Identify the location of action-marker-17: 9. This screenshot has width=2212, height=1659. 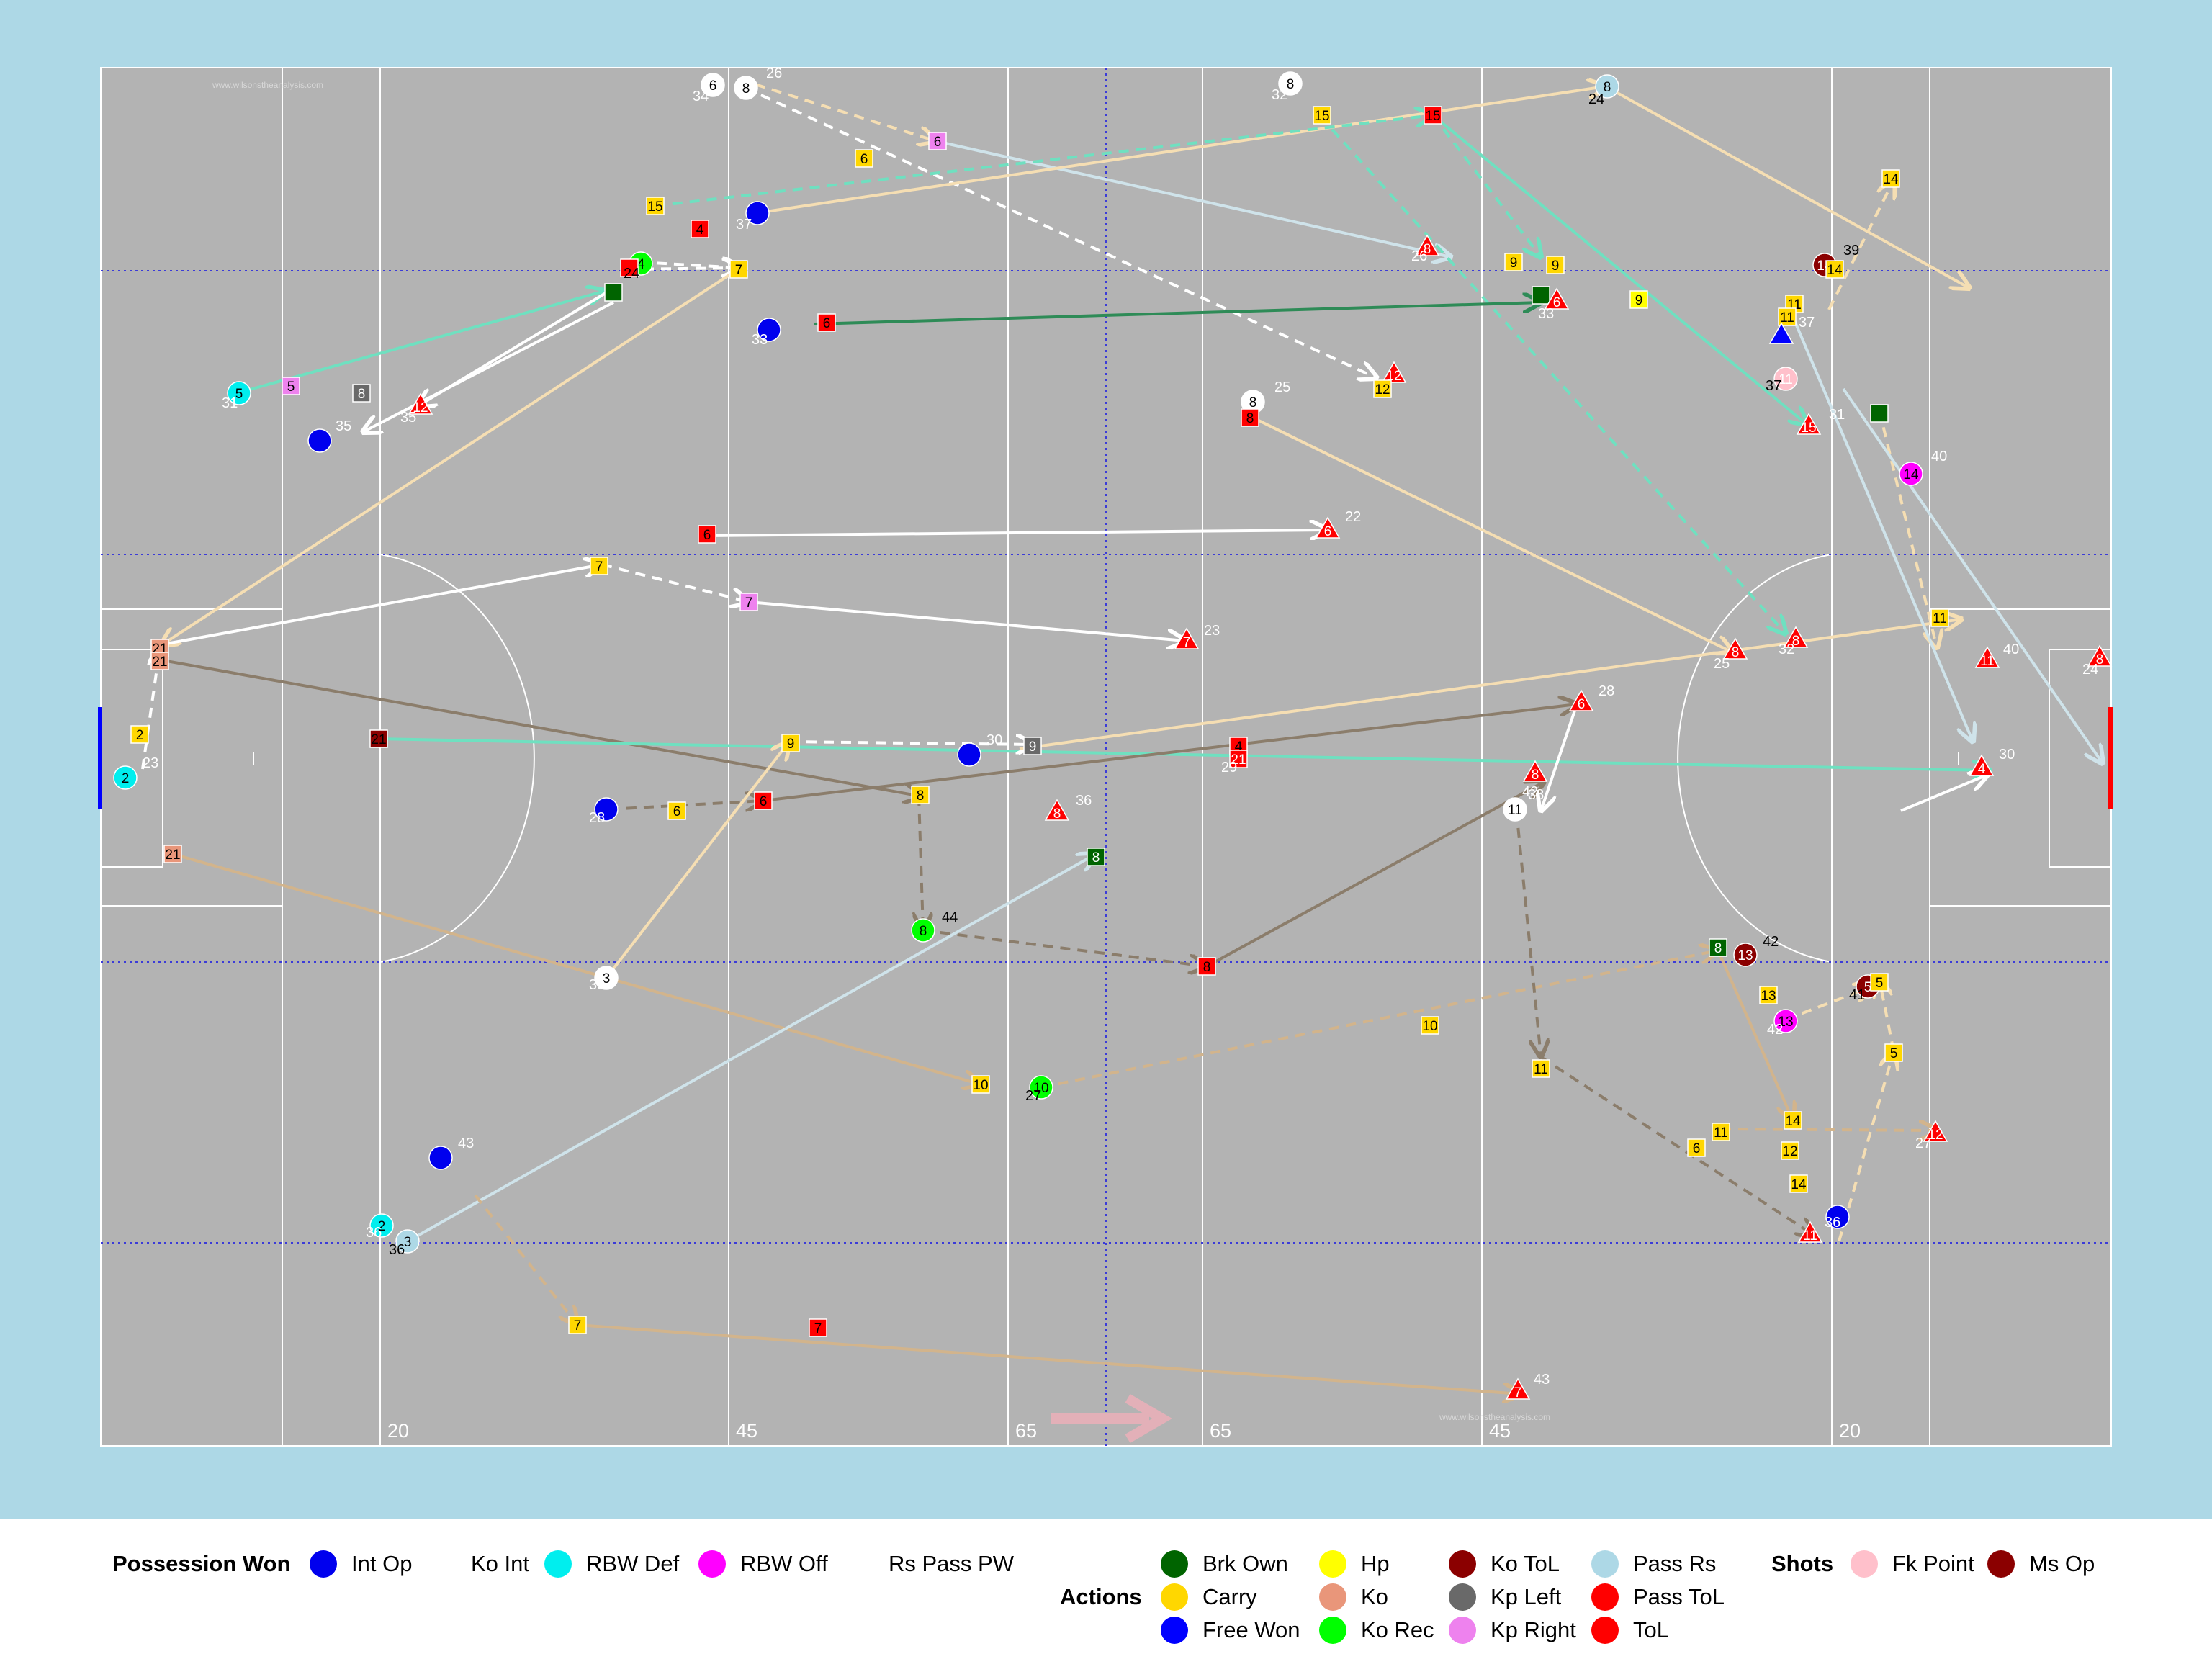
(1555, 265).